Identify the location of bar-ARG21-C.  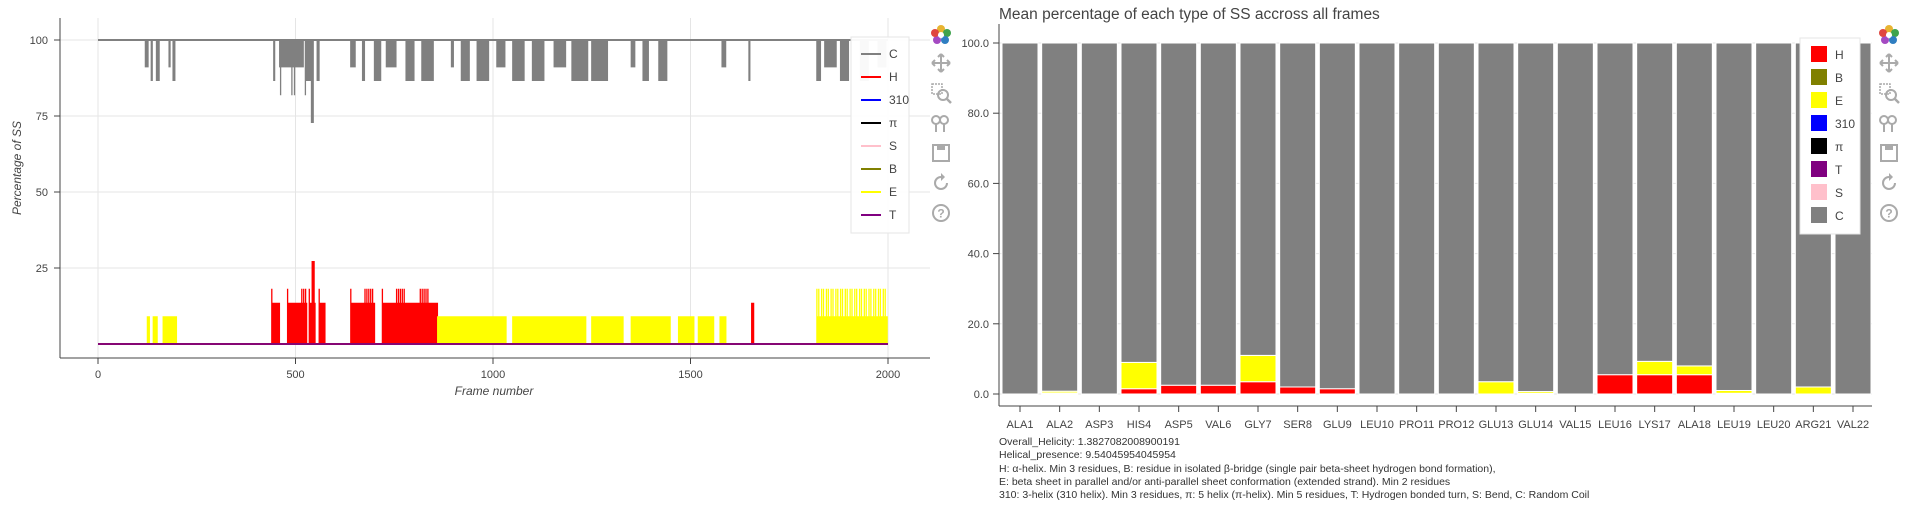
(1813, 215).